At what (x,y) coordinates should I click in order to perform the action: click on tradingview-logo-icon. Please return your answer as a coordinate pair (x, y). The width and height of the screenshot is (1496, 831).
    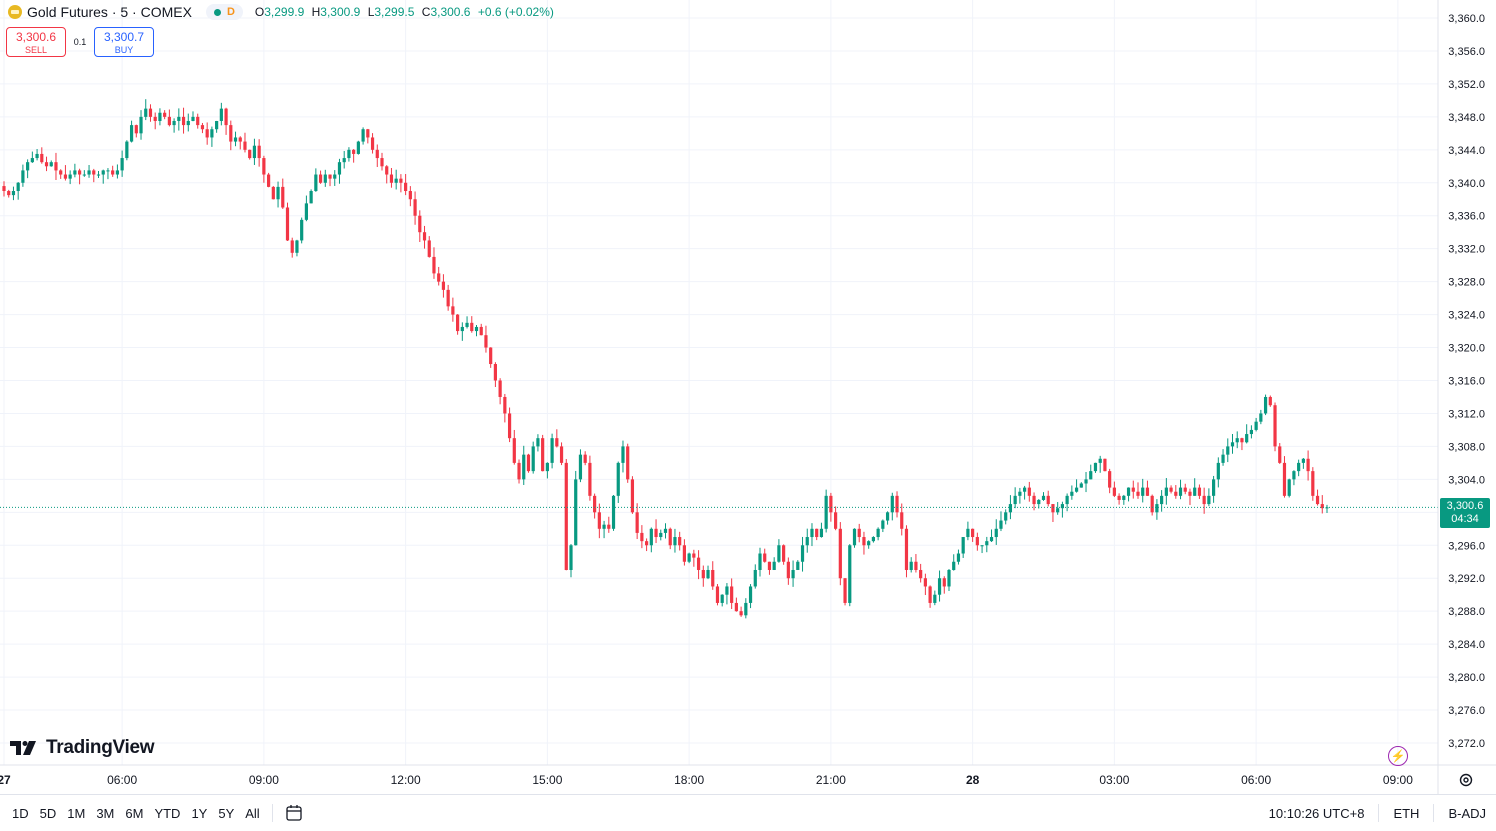
    Looking at the image, I should click on (23, 748).